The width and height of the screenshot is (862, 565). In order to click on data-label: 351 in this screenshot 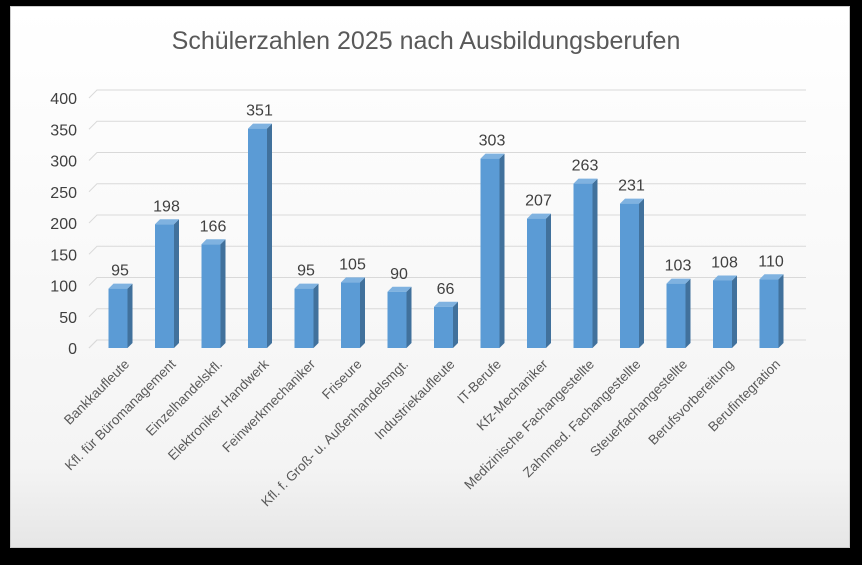, I will do `click(259, 111)`.